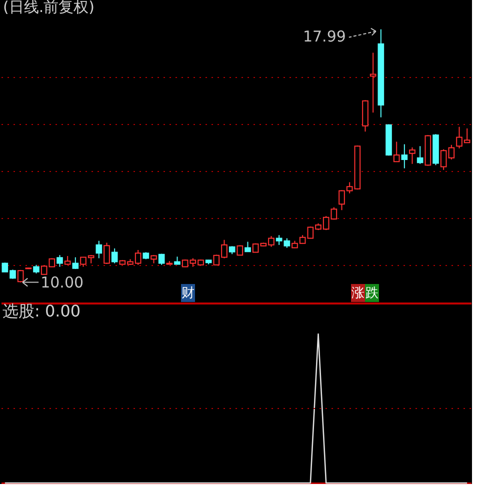 The image size is (480, 486). What do you see at coordinates (358, 293) in the screenshot?
I see `text: 涨` at bounding box center [358, 293].